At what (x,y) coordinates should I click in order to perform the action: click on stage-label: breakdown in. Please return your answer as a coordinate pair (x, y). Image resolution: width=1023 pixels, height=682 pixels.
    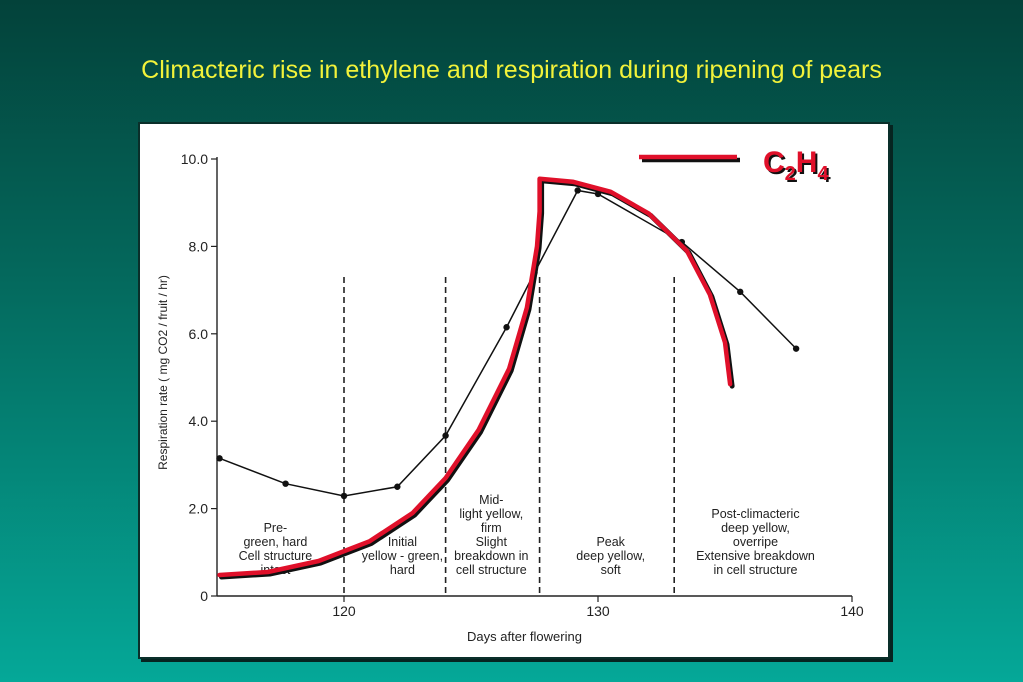
    Looking at the image, I should click on (491, 556).